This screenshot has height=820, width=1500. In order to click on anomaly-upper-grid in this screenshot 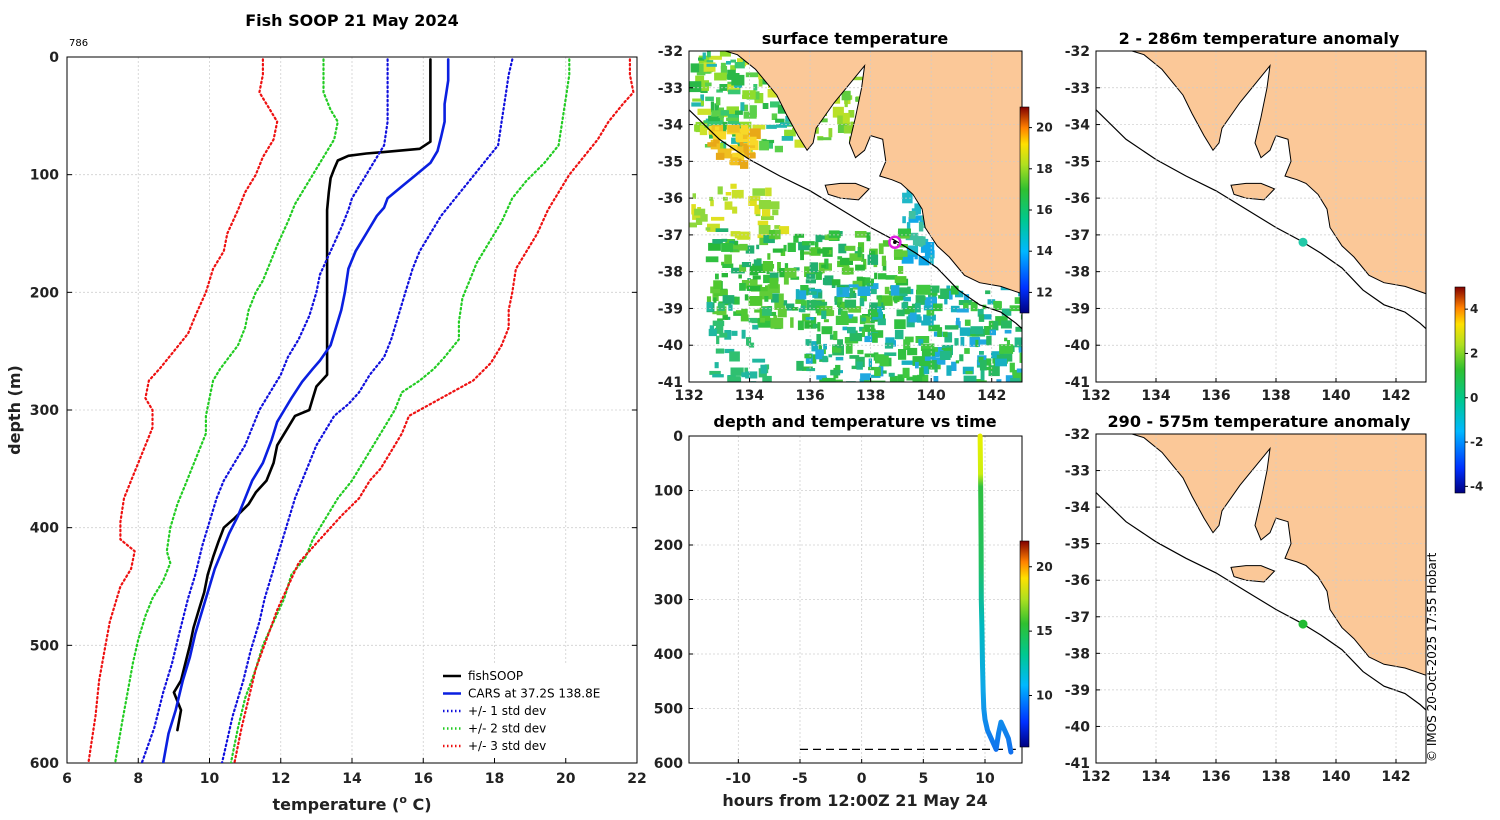, I will do `click(1261, 216)`.